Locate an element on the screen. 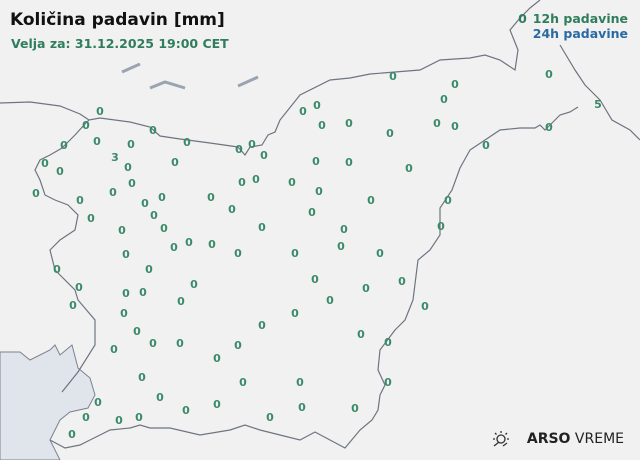 The width and height of the screenshot is (640, 460). station-value: 5 is located at coordinates (598, 104).